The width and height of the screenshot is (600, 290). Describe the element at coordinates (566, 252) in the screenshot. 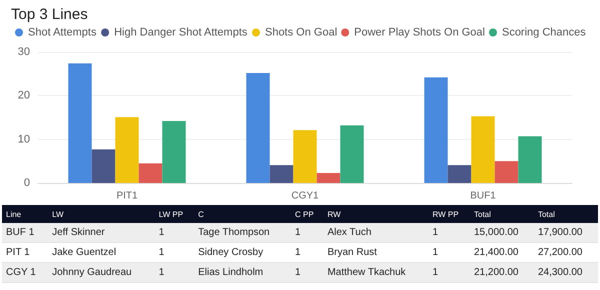

I see `text: 27,200.00` at that location.